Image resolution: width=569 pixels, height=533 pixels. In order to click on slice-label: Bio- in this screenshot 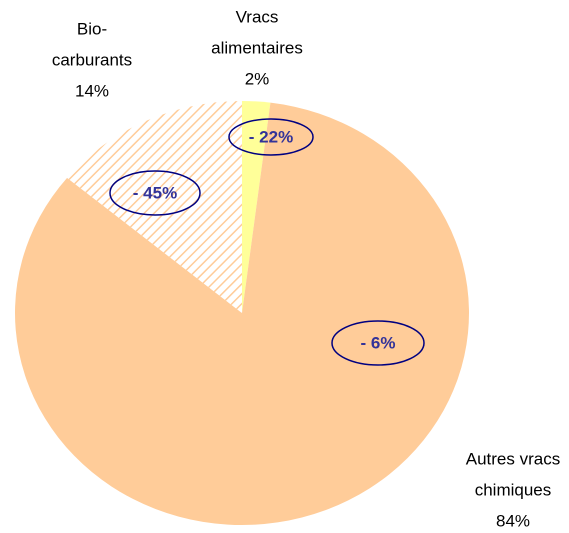, I will do `click(92, 28)`.